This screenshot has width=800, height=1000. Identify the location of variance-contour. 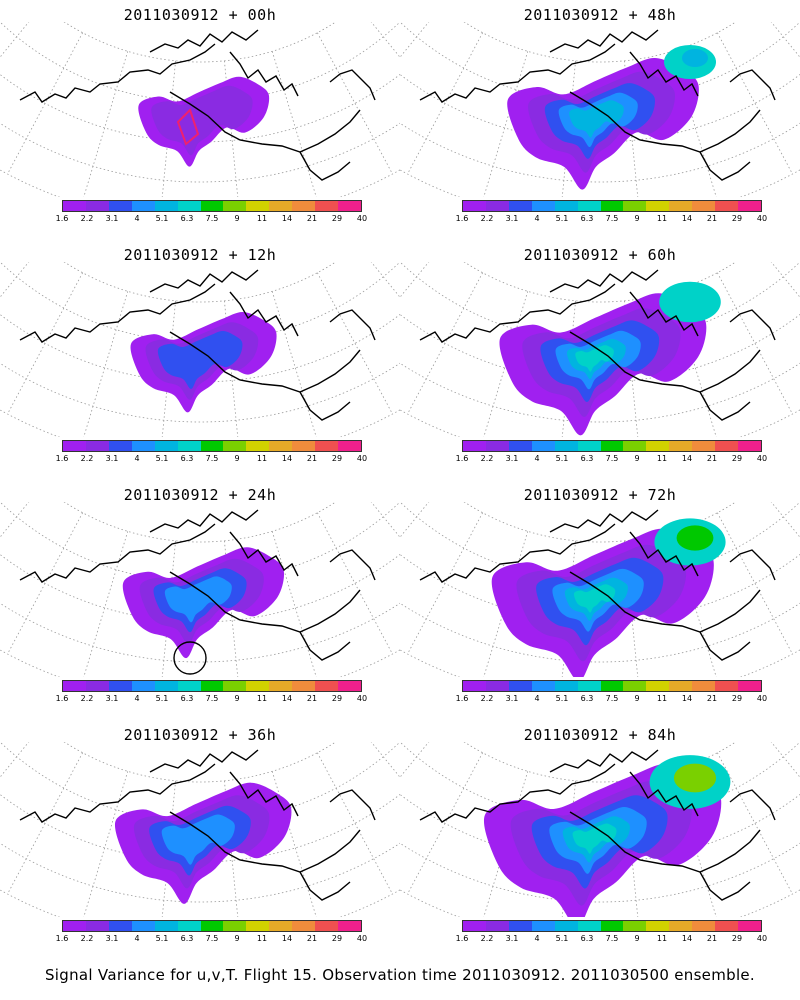
(202, 120).